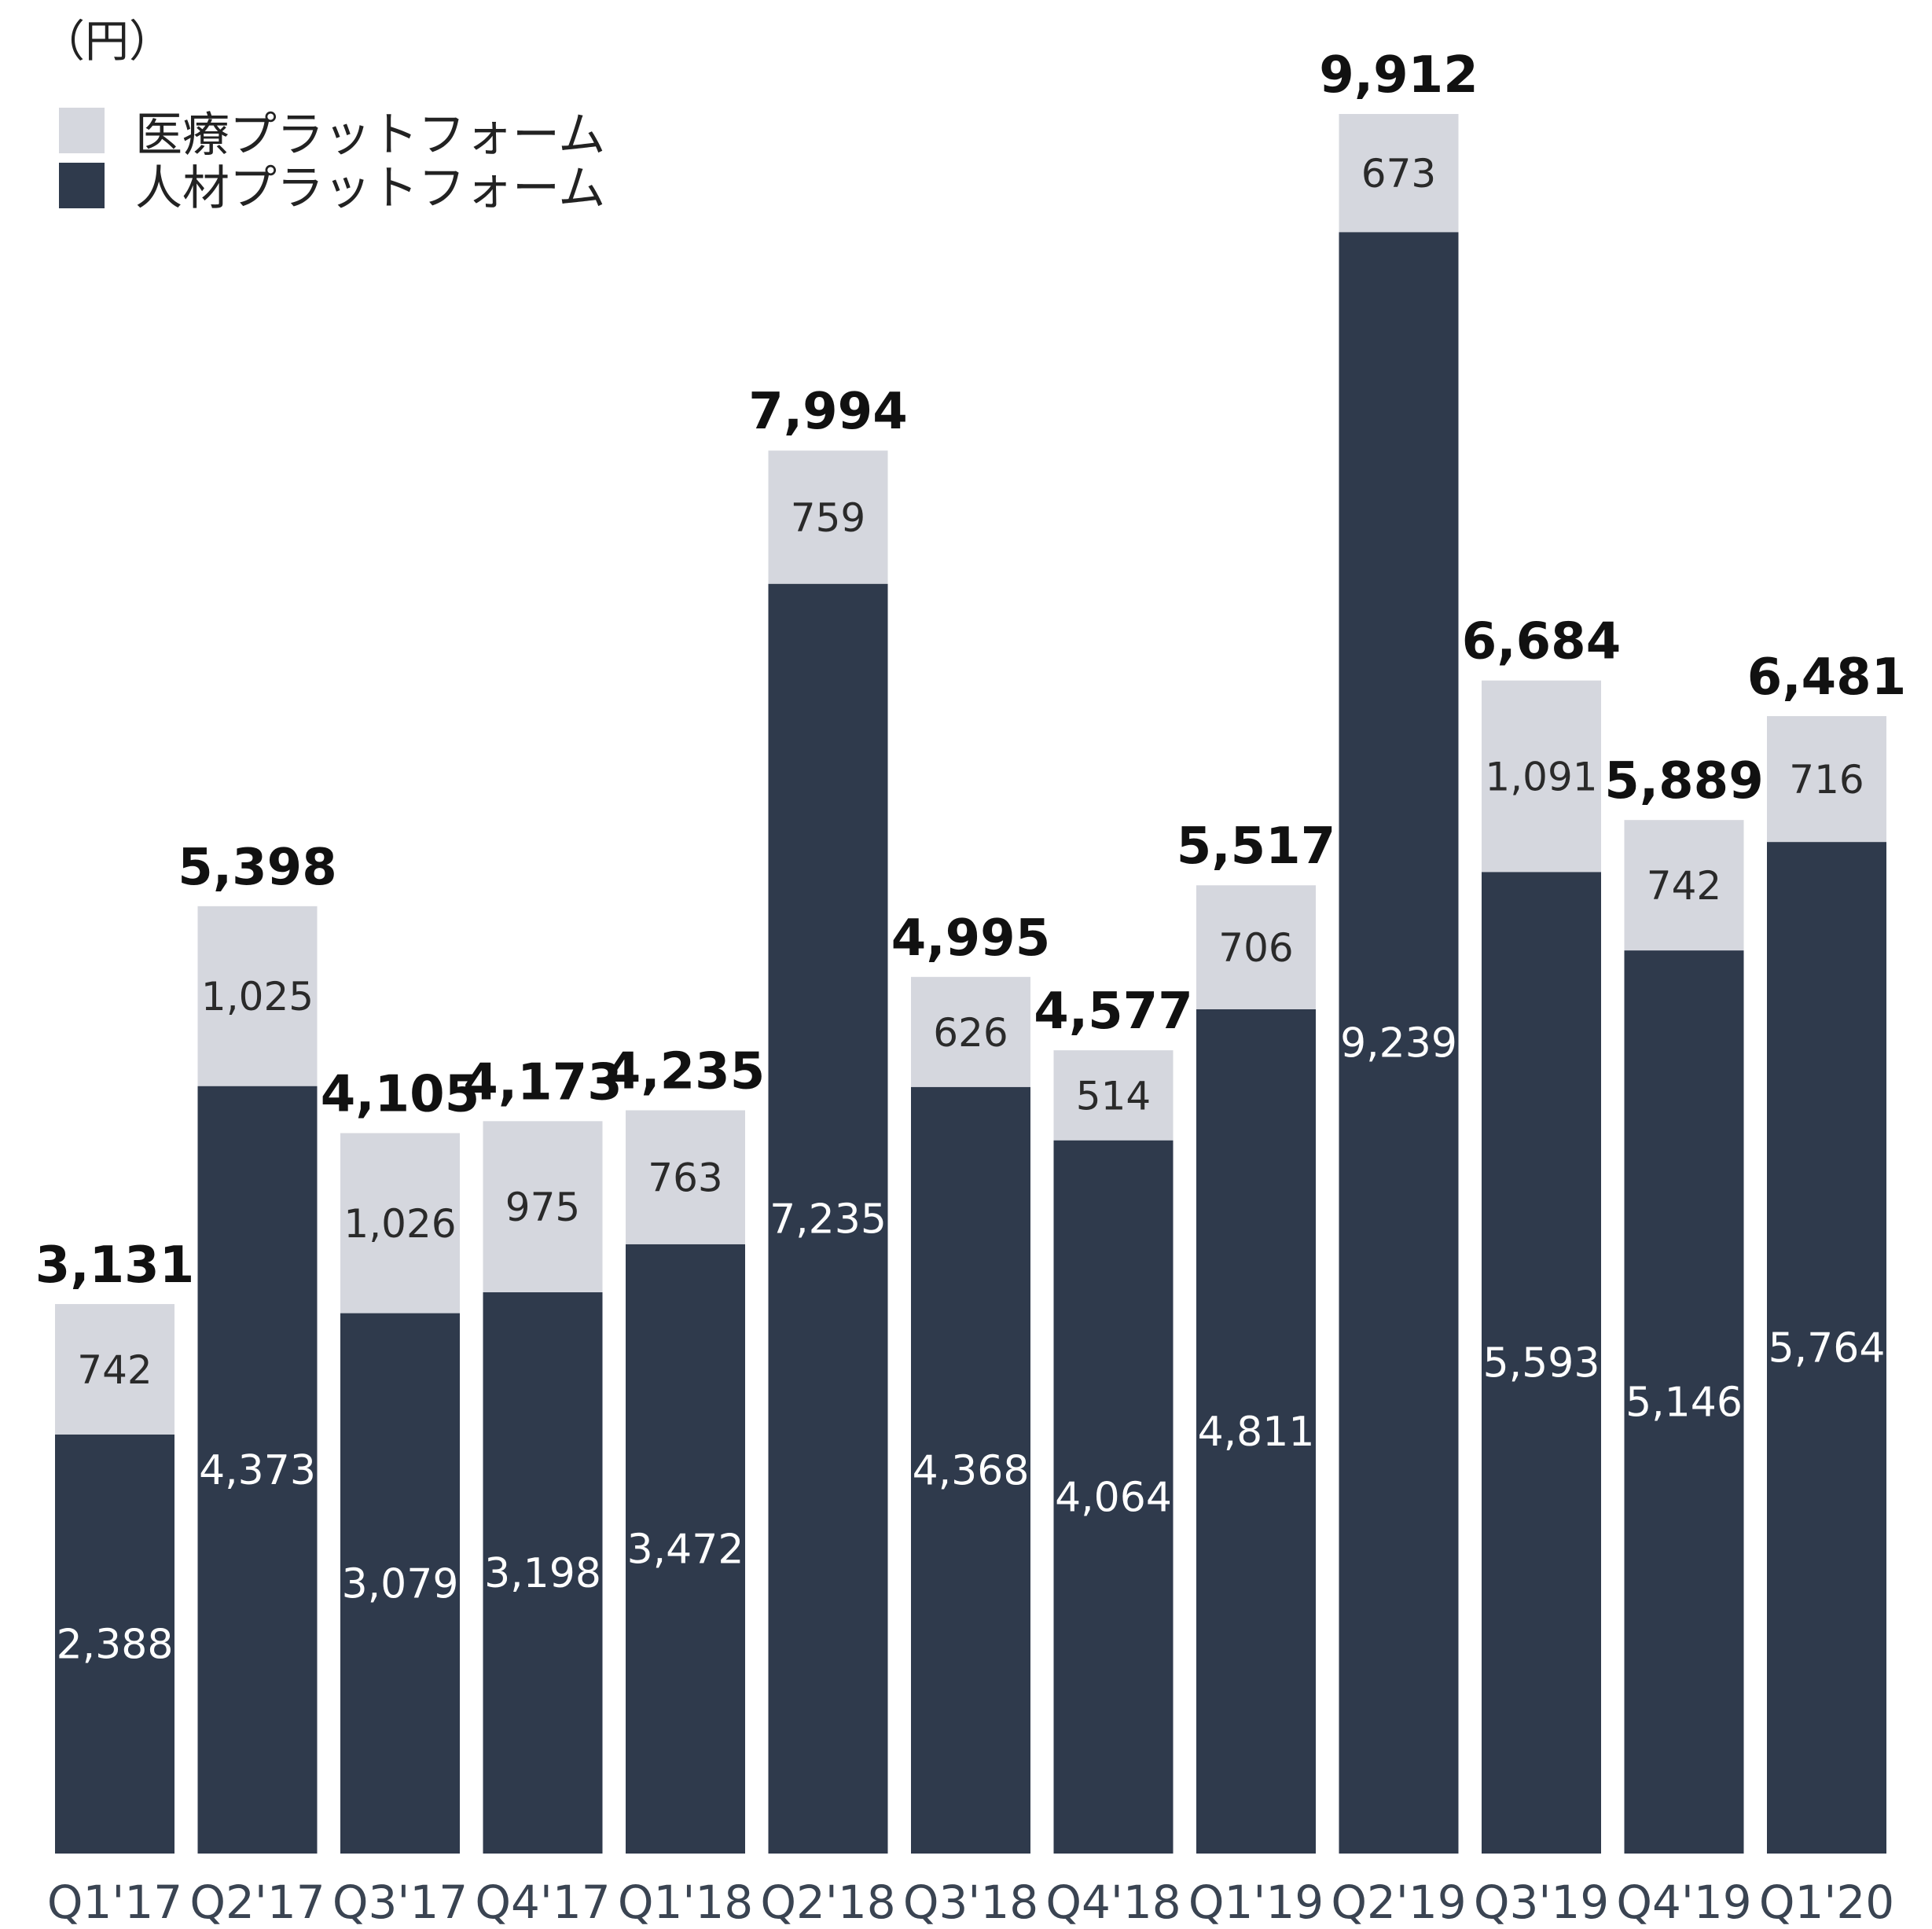  I want to click on legend-swatch-hr, so click(82, 186).